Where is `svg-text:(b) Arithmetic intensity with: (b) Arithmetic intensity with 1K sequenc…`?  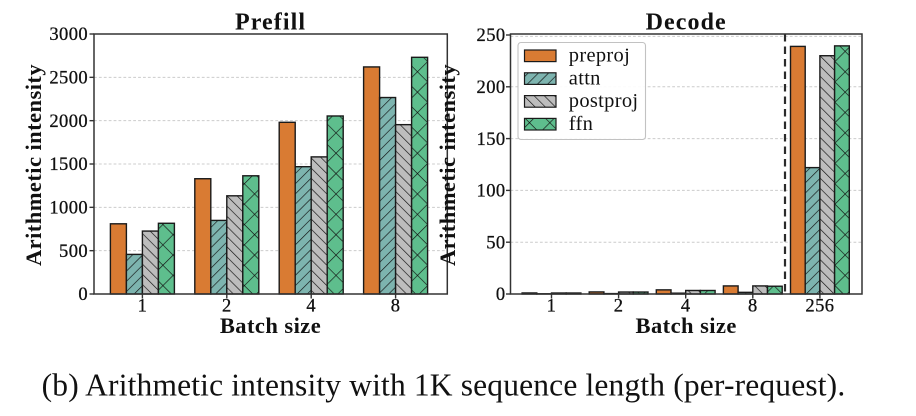
svg-text:(b) Arithmetic intensity with: (b) Arithmetic intensity with 1K sequenc… is located at coordinates (444, 384).